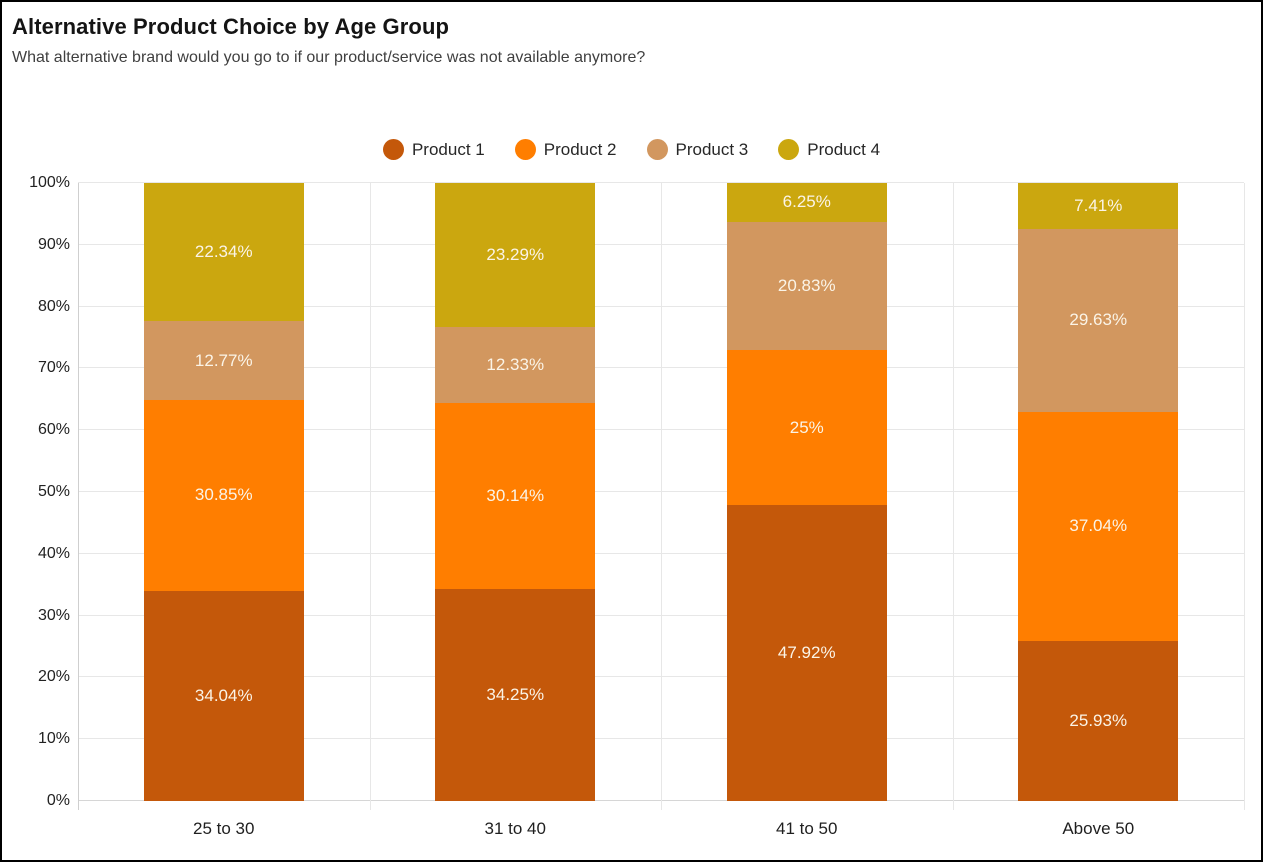  I want to click on legend-item-product-1: Product 1, so click(433, 149).